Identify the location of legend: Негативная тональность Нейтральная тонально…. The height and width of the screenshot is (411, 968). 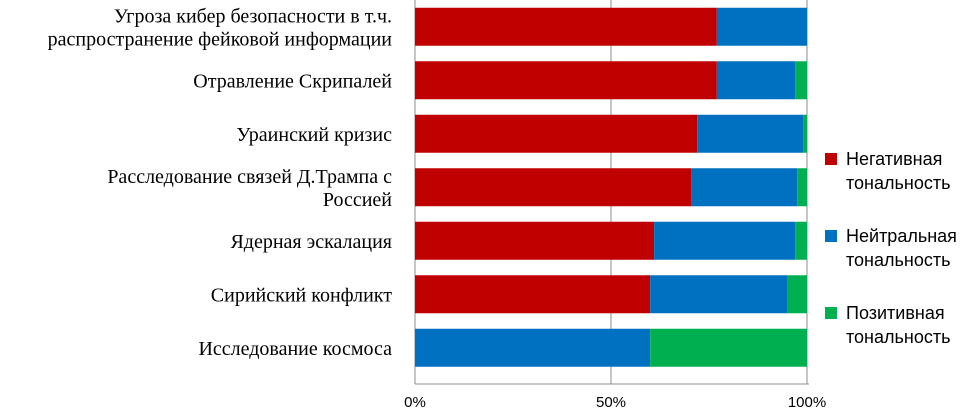
(891, 248).